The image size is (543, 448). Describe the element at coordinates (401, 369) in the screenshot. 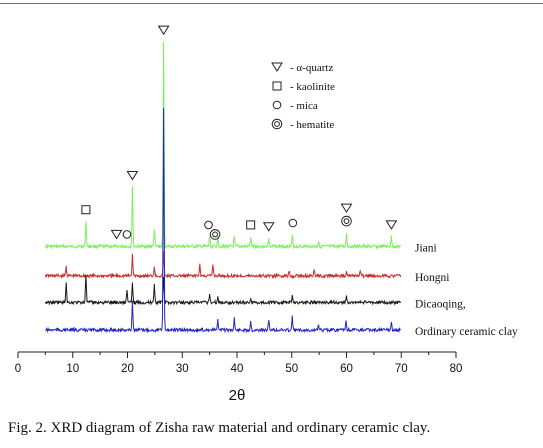

I see `x-tick-label: 70` at that location.